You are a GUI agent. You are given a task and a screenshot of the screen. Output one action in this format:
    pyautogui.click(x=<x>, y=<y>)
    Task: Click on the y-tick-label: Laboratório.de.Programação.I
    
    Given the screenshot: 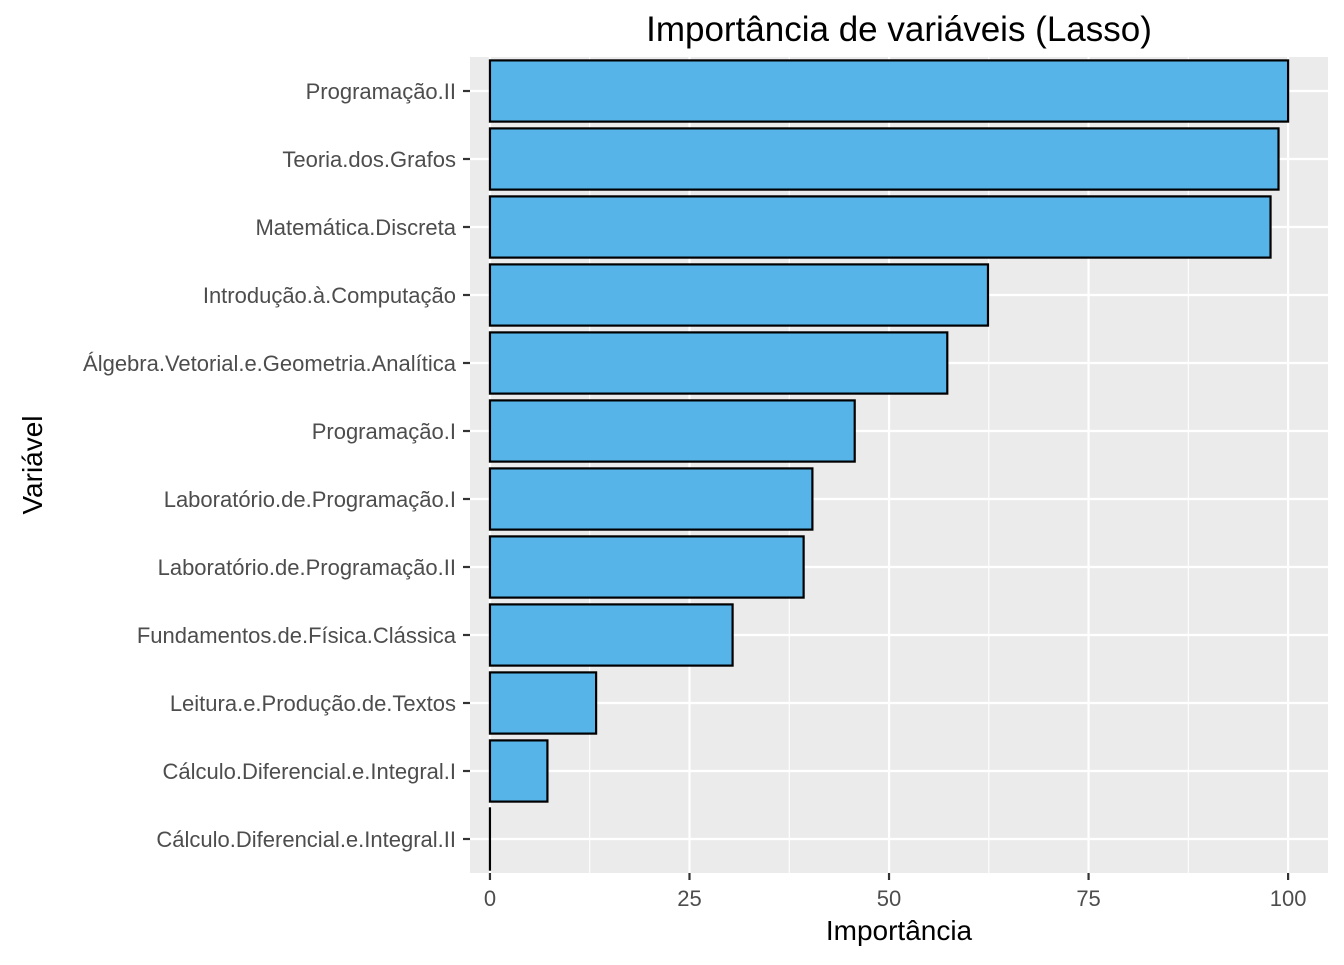 What is the action you would take?
    pyautogui.click(x=310, y=499)
    